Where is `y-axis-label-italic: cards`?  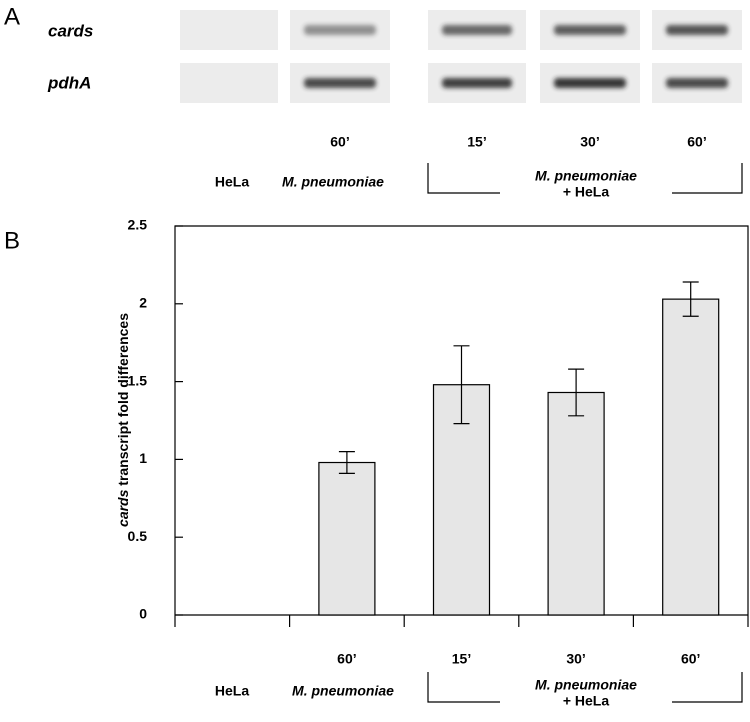
y-axis-label-italic: cards is located at coordinates (123, 508).